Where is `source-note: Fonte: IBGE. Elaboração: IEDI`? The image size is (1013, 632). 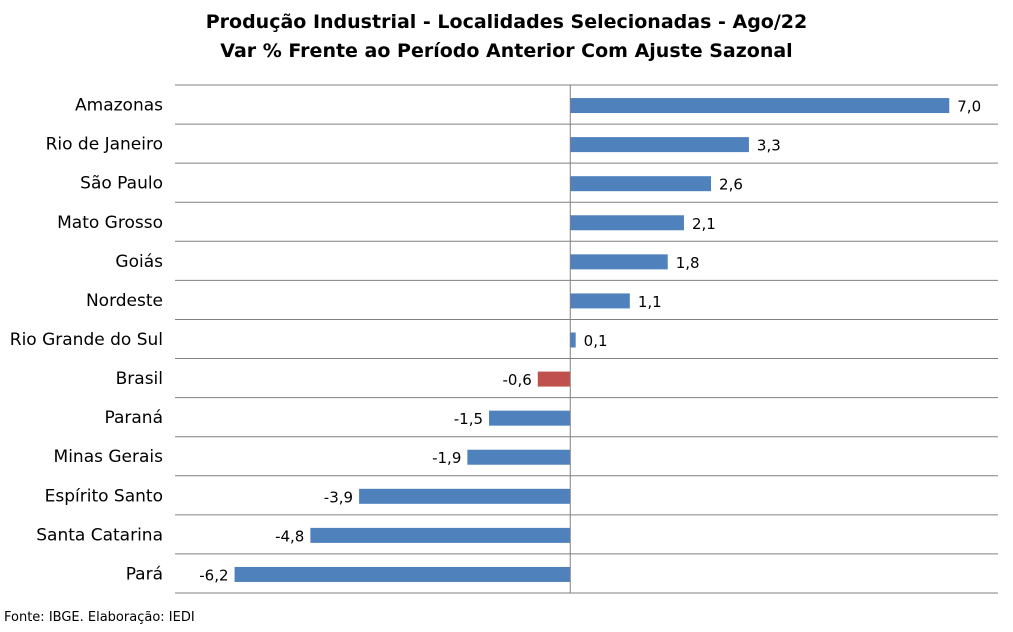
source-note: Fonte: IBGE. Elaboração: IEDI is located at coordinates (99, 617).